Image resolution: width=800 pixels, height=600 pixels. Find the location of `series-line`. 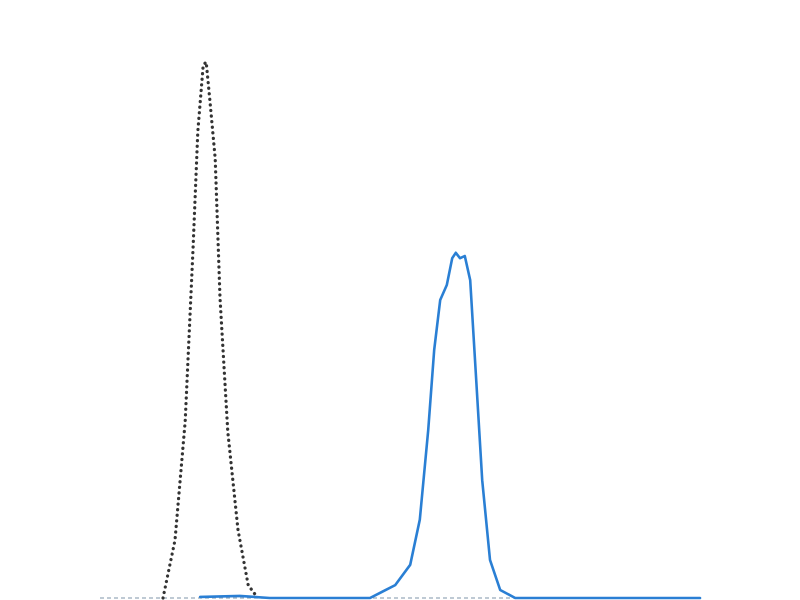

series-line is located at coordinates (210, 330).